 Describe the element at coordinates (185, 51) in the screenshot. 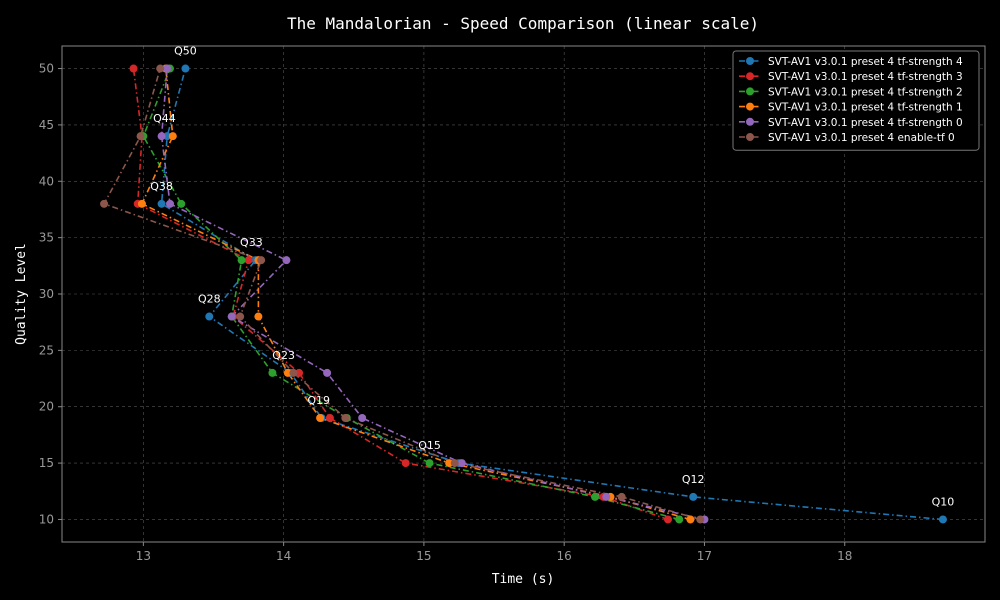

I see `point-annotation: Q50` at that location.